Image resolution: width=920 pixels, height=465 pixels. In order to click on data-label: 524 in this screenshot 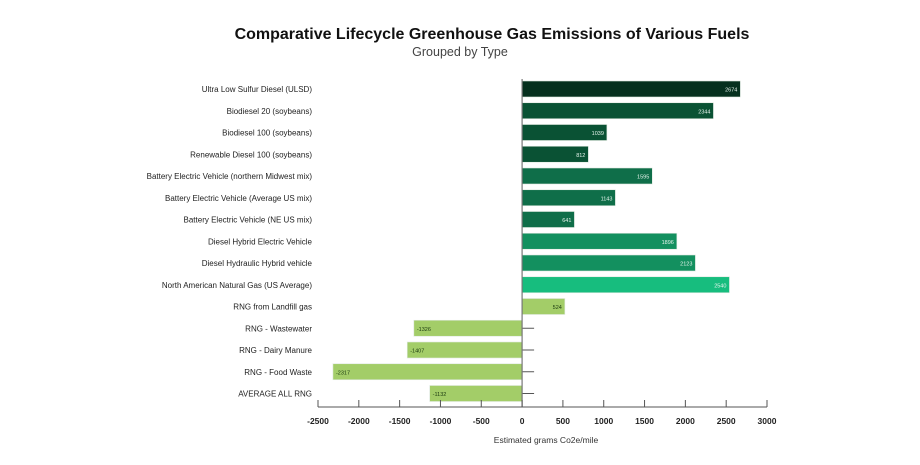, I will do `click(557, 308)`.